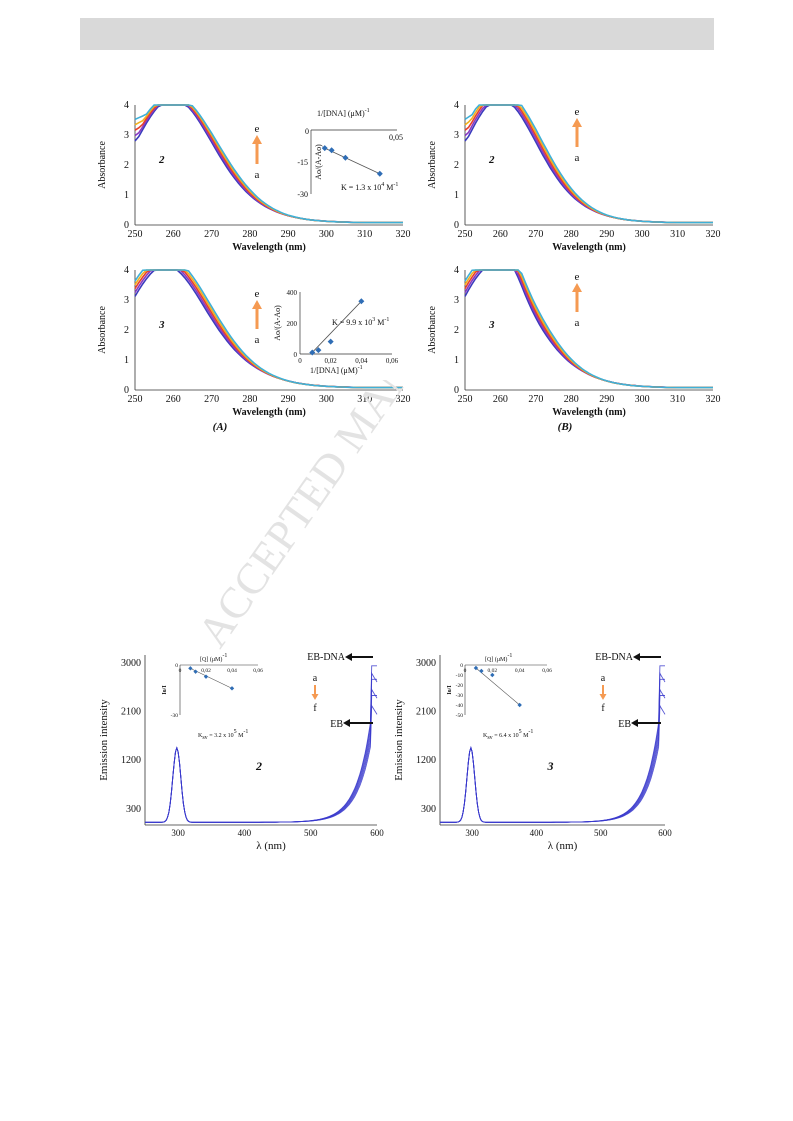 The image size is (793, 1121). Describe the element at coordinates (257, 340) in the screenshot. I see `arrow-label-bottom: a` at that location.